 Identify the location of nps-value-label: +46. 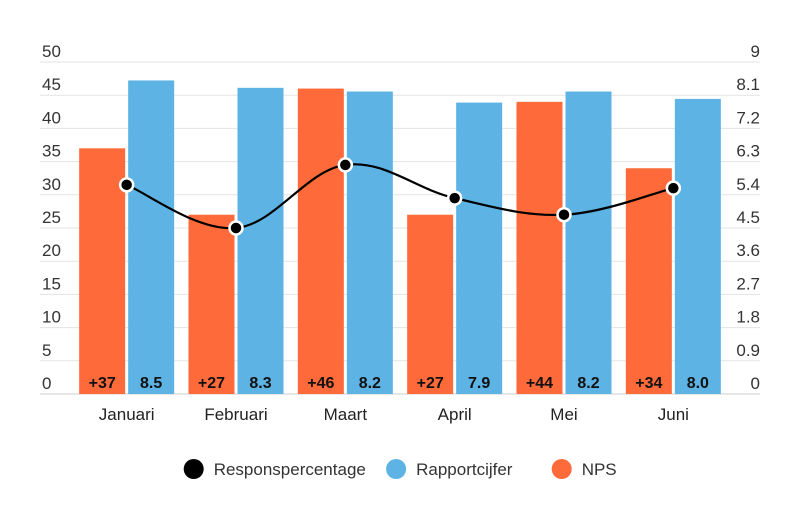
(320, 383).